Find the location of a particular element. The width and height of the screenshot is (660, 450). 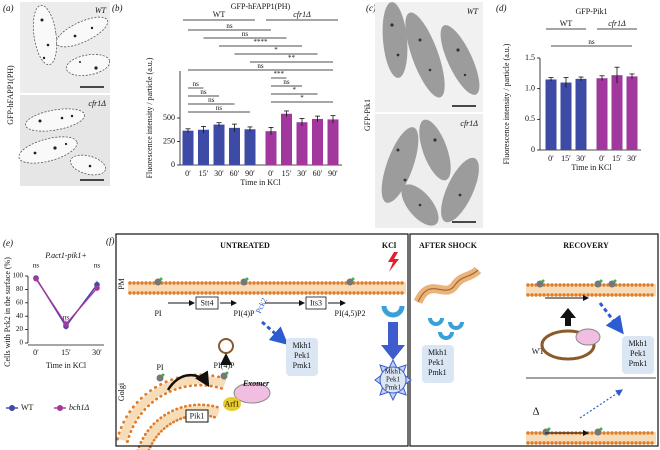

y-axis-label: Fluorescence intensity / particle (a.u.) is located at coordinates (149, 117).